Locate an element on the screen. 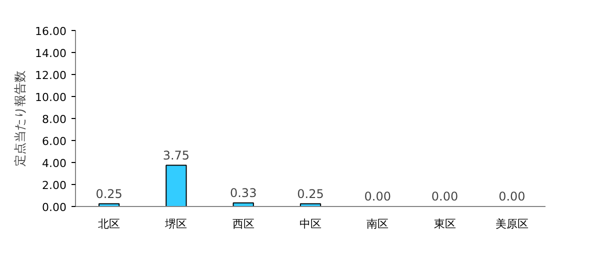 Image resolution: width=590 pixels, height=261 pixels. data-label: 0.33 is located at coordinates (243, 193).